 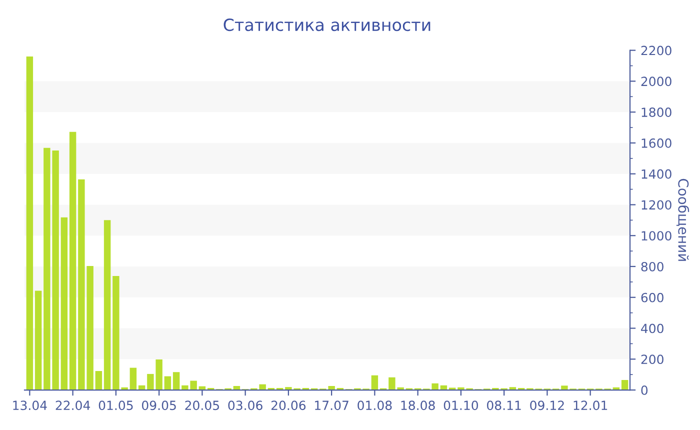 What do you see at coordinates (331, 405) in the screenshot?
I see `x-tick-label: 17.07` at bounding box center [331, 405].